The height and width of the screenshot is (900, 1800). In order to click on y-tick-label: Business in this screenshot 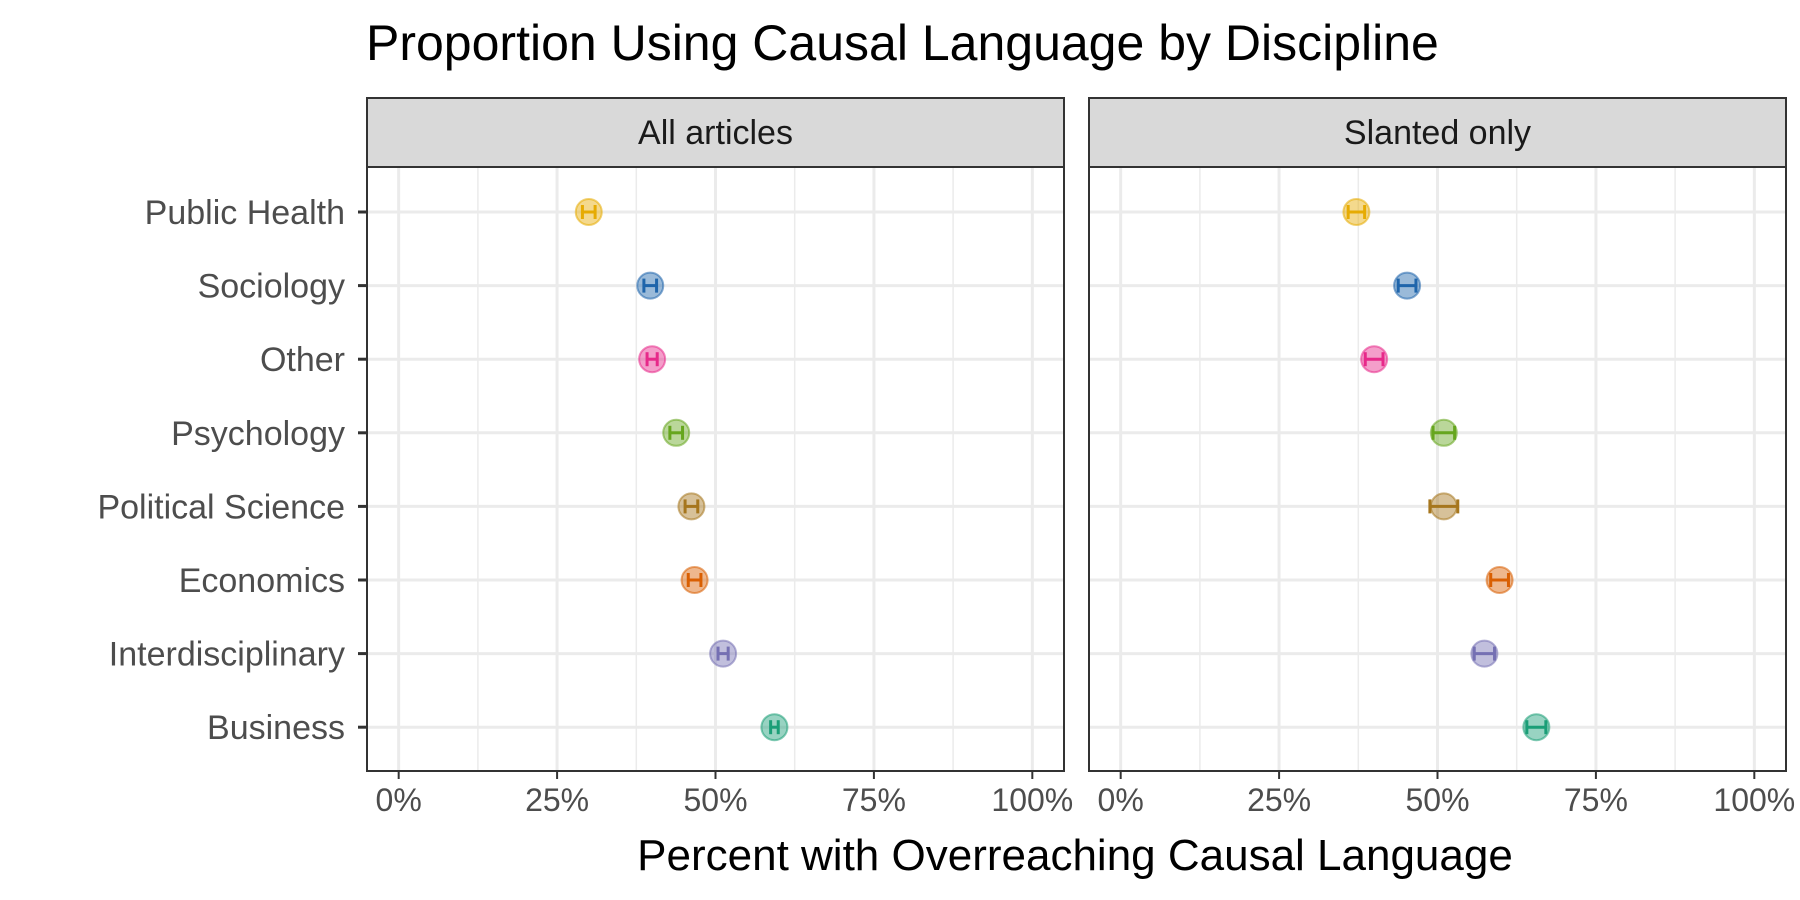, I will do `click(276, 728)`.